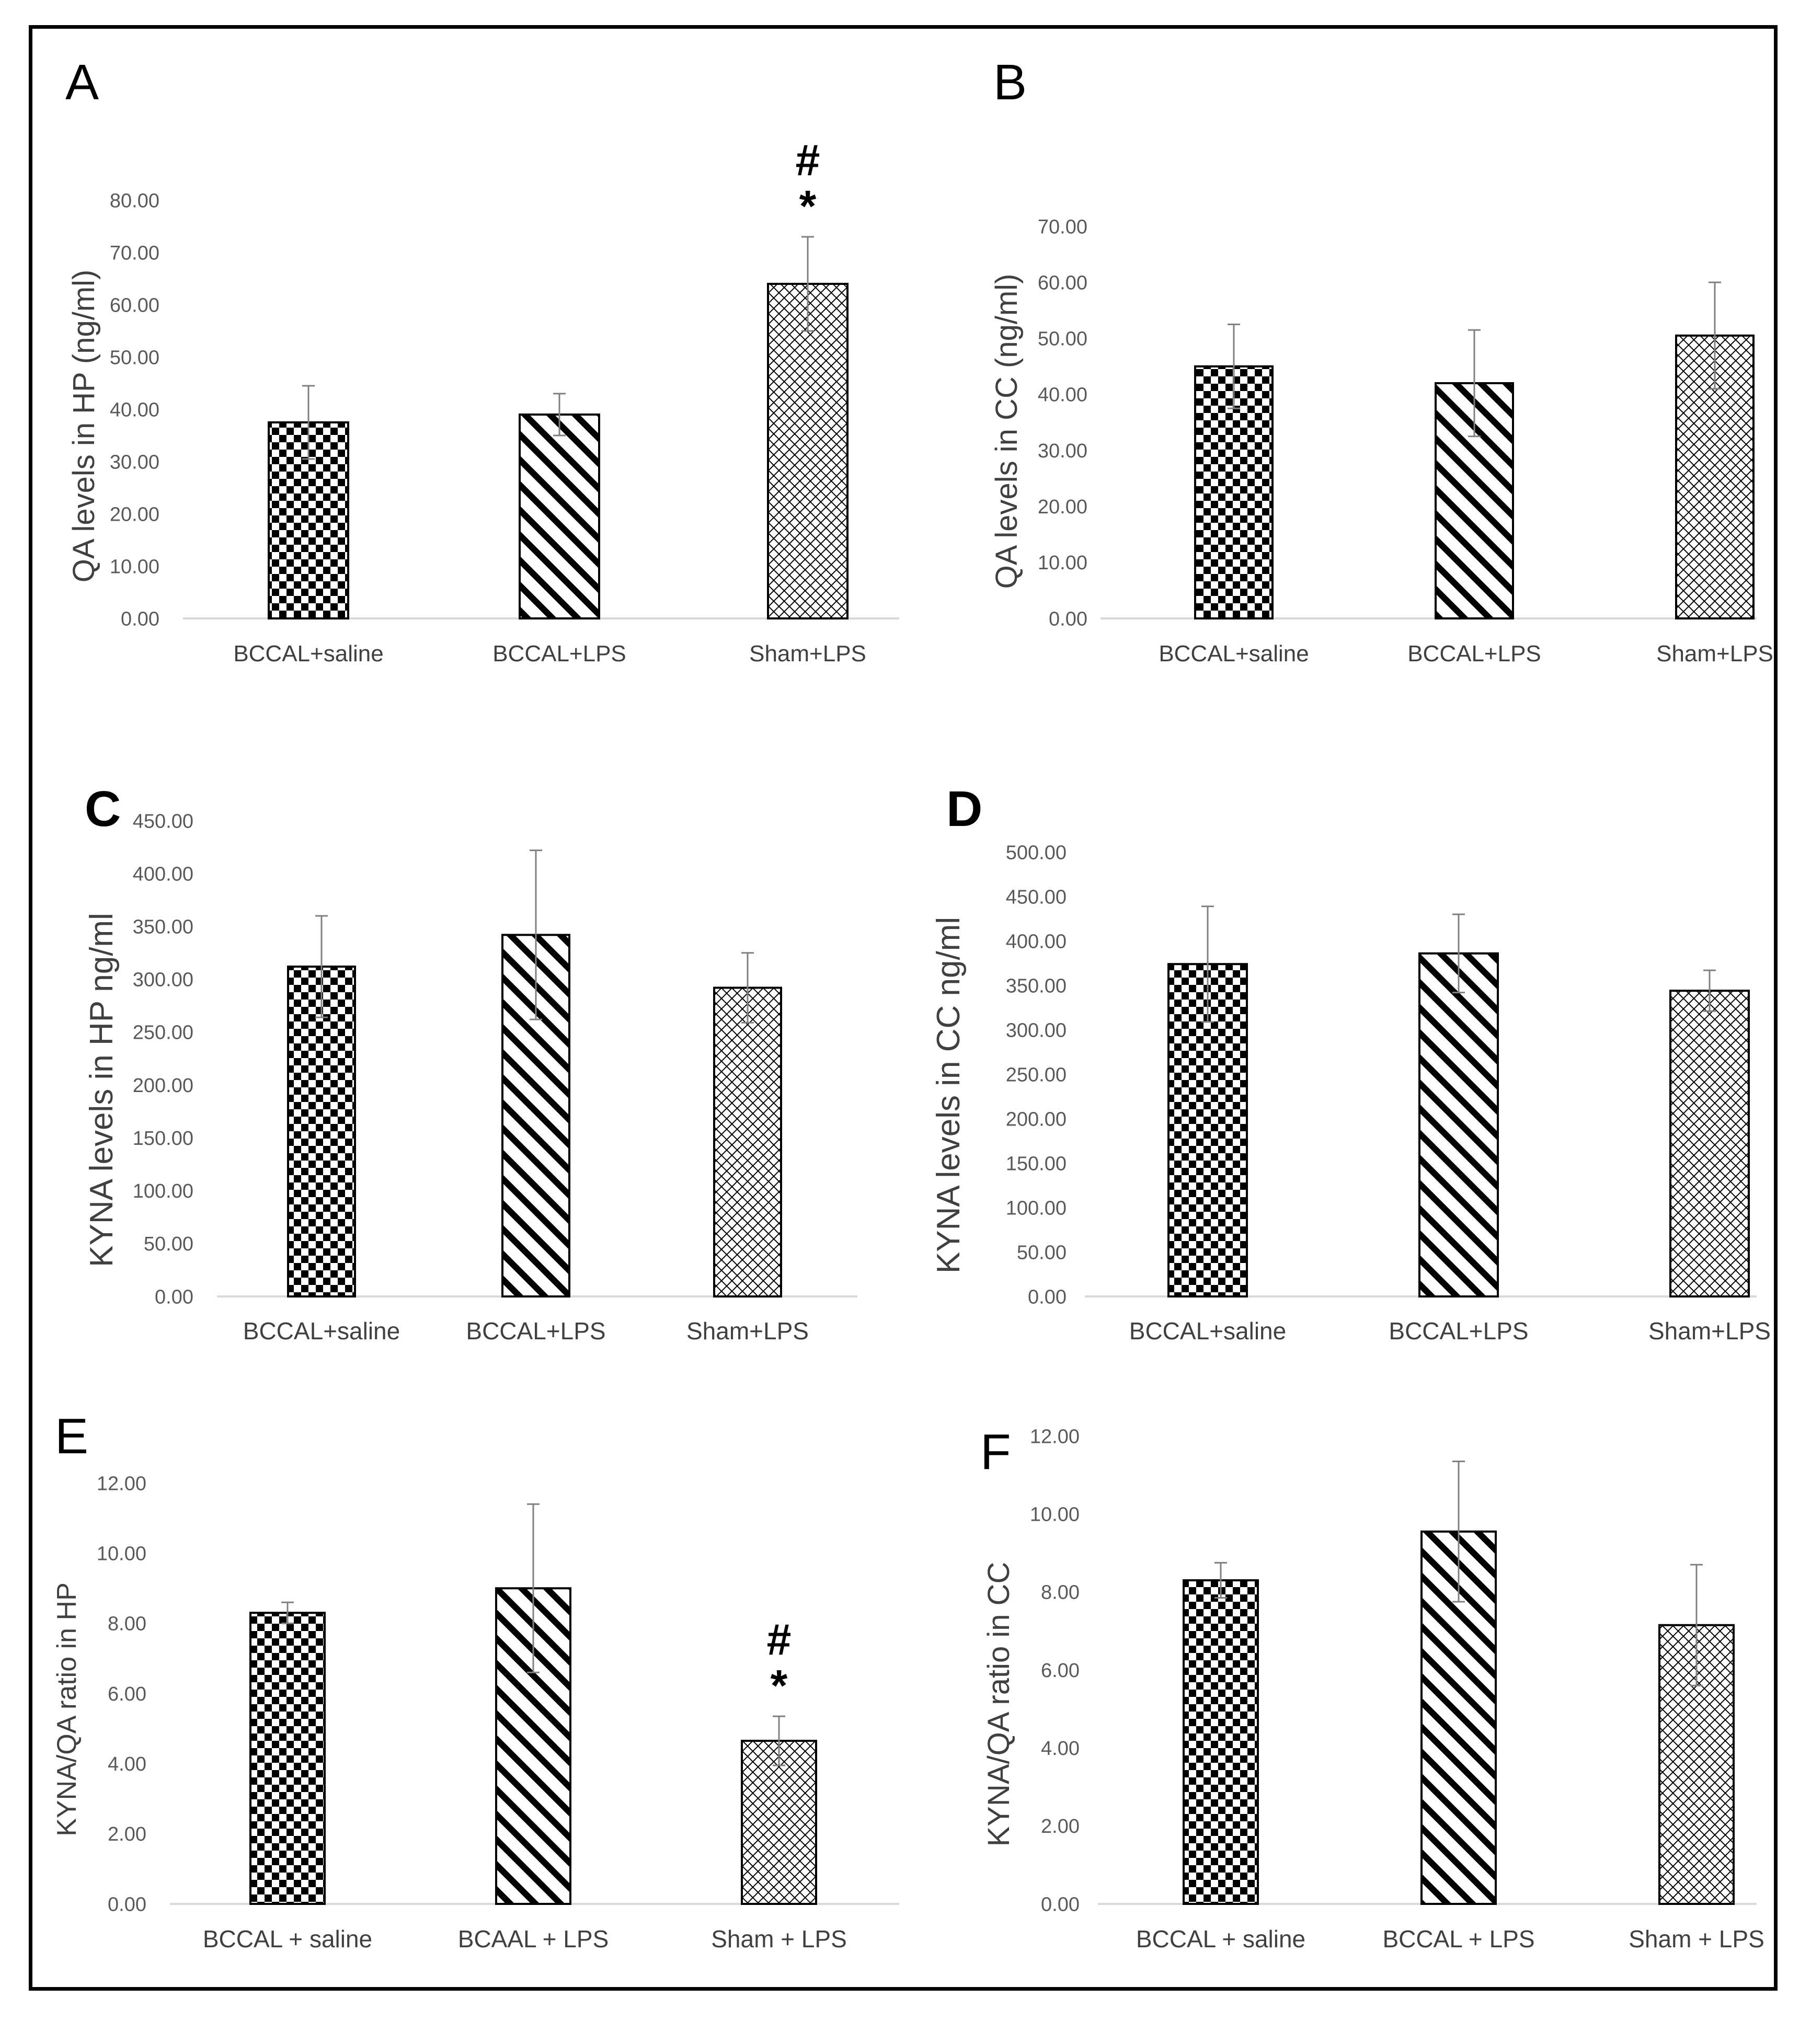 Image resolution: width=1811 pixels, height=2044 pixels. What do you see at coordinates (84, 426) in the screenshot?
I see `panel-a-y-axis-label: QA levels in HP (ng/ml)` at bounding box center [84, 426].